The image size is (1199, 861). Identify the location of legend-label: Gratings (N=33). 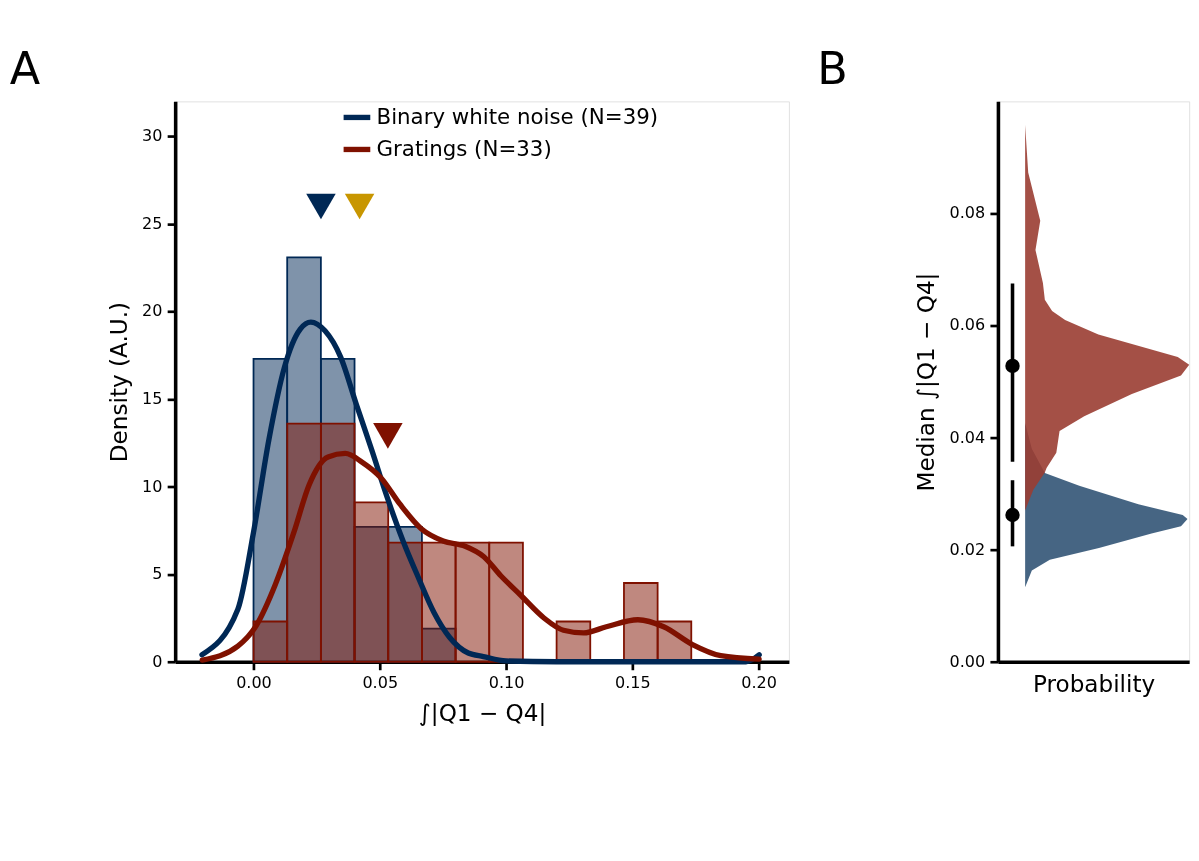
(464, 148).